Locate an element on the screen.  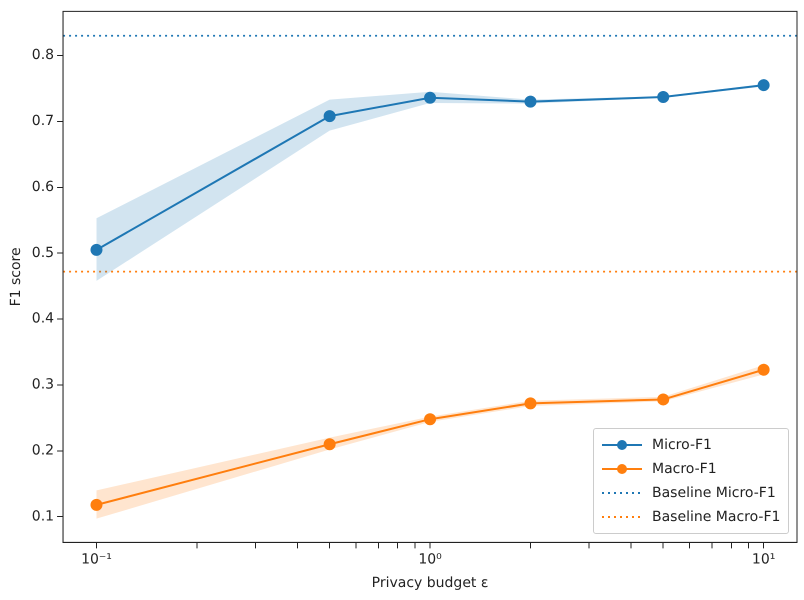
legend-label: Baseline Macro-F1 is located at coordinates (716, 517).